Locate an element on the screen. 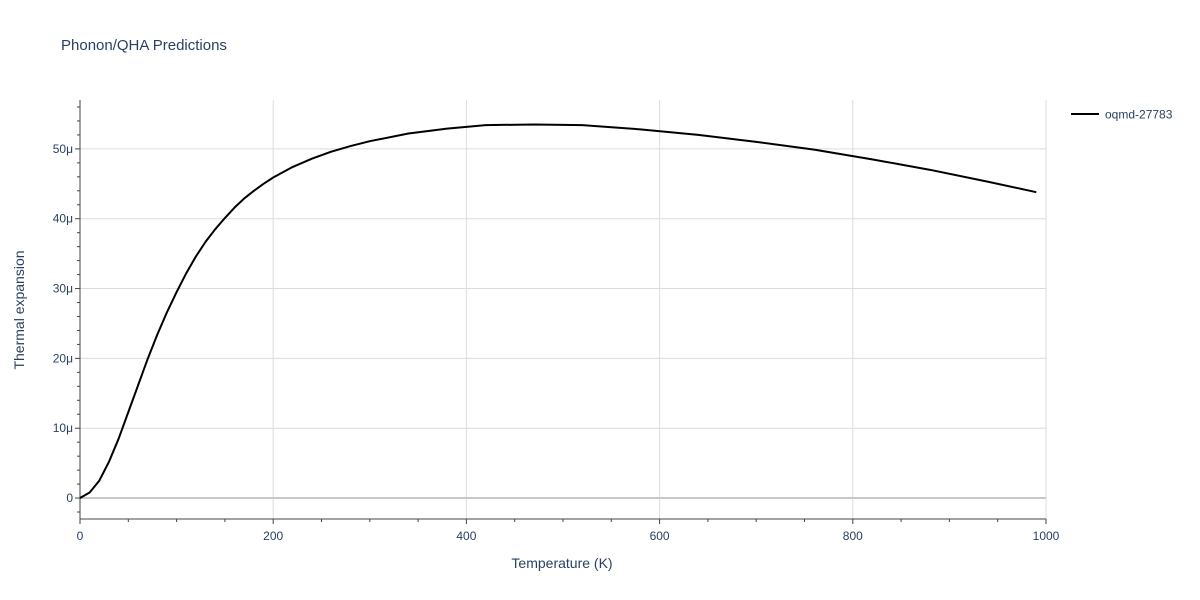 This screenshot has width=1200, height=600. y-axis-title: Thermal expansion is located at coordinates (19, 309).